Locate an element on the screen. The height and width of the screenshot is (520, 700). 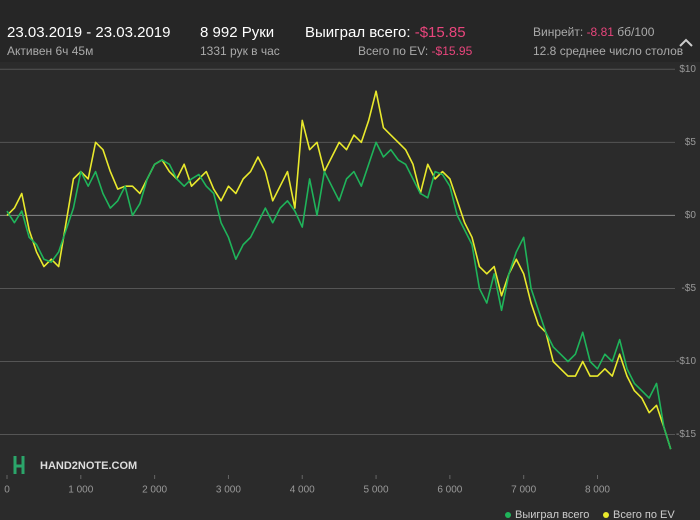
watermark: HAND2NOTE.COM is located at coordinates (75, 465).